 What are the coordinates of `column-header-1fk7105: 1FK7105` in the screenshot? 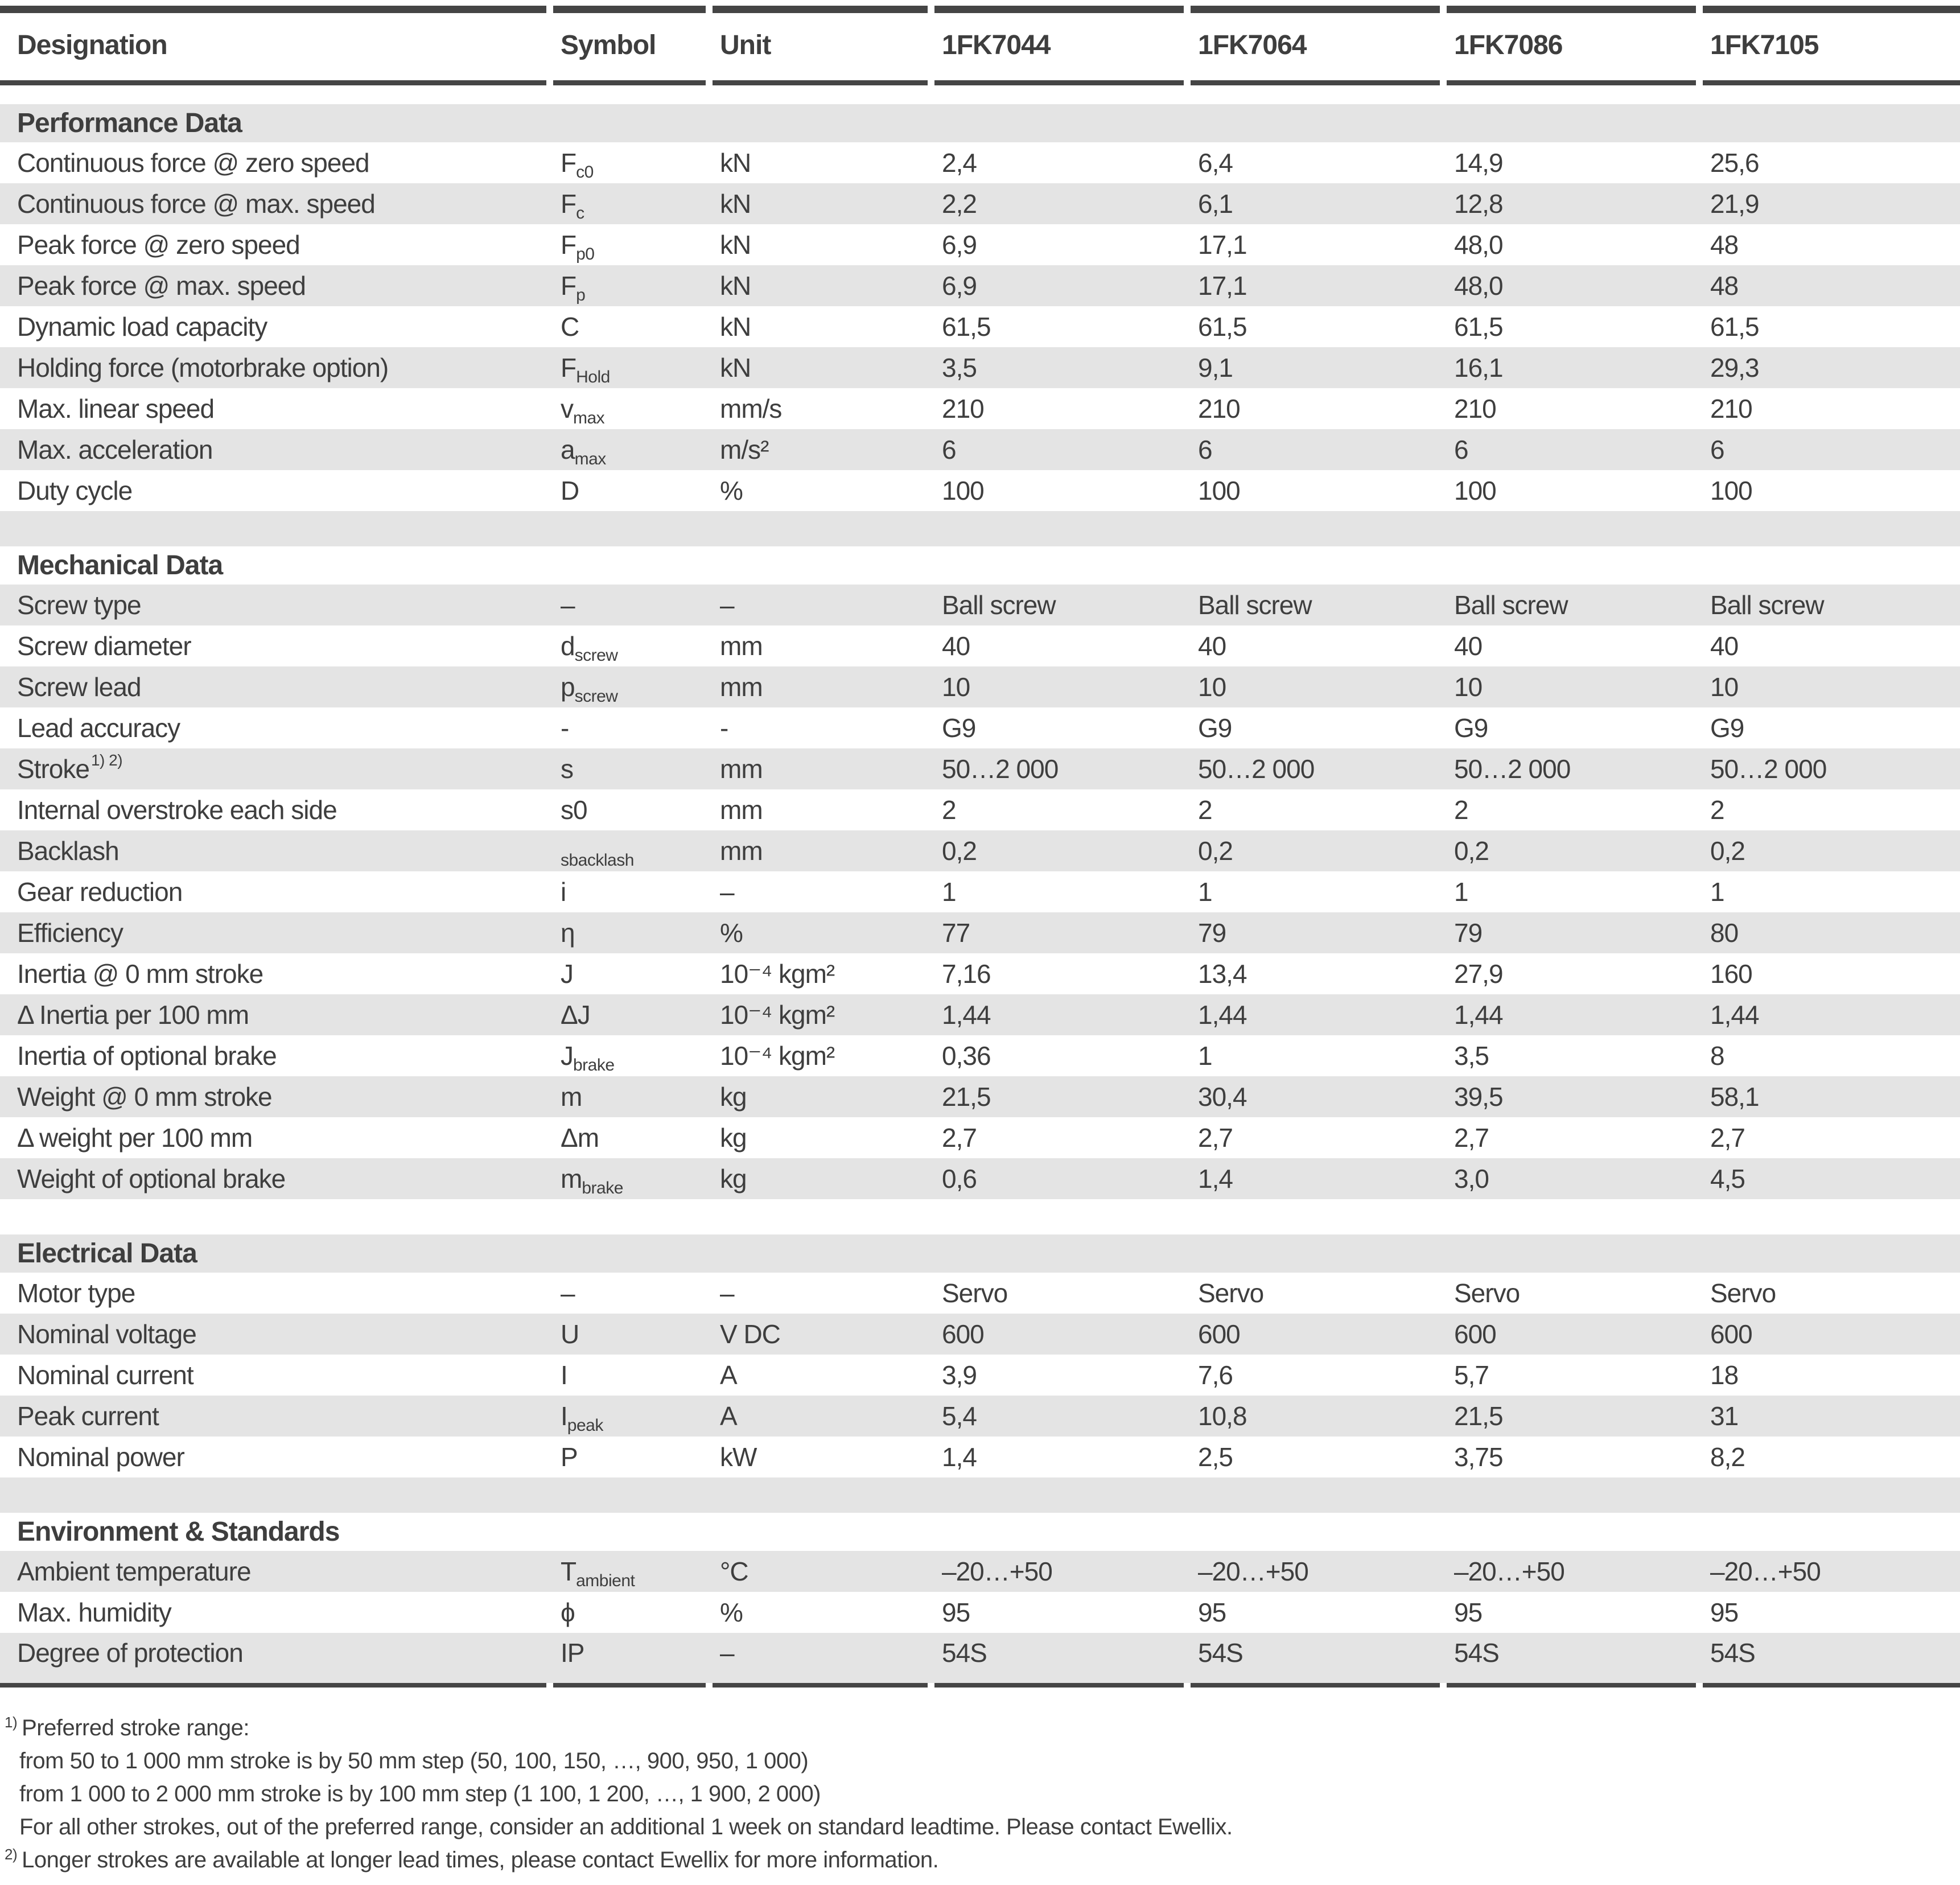 It's located at (1764, 45).